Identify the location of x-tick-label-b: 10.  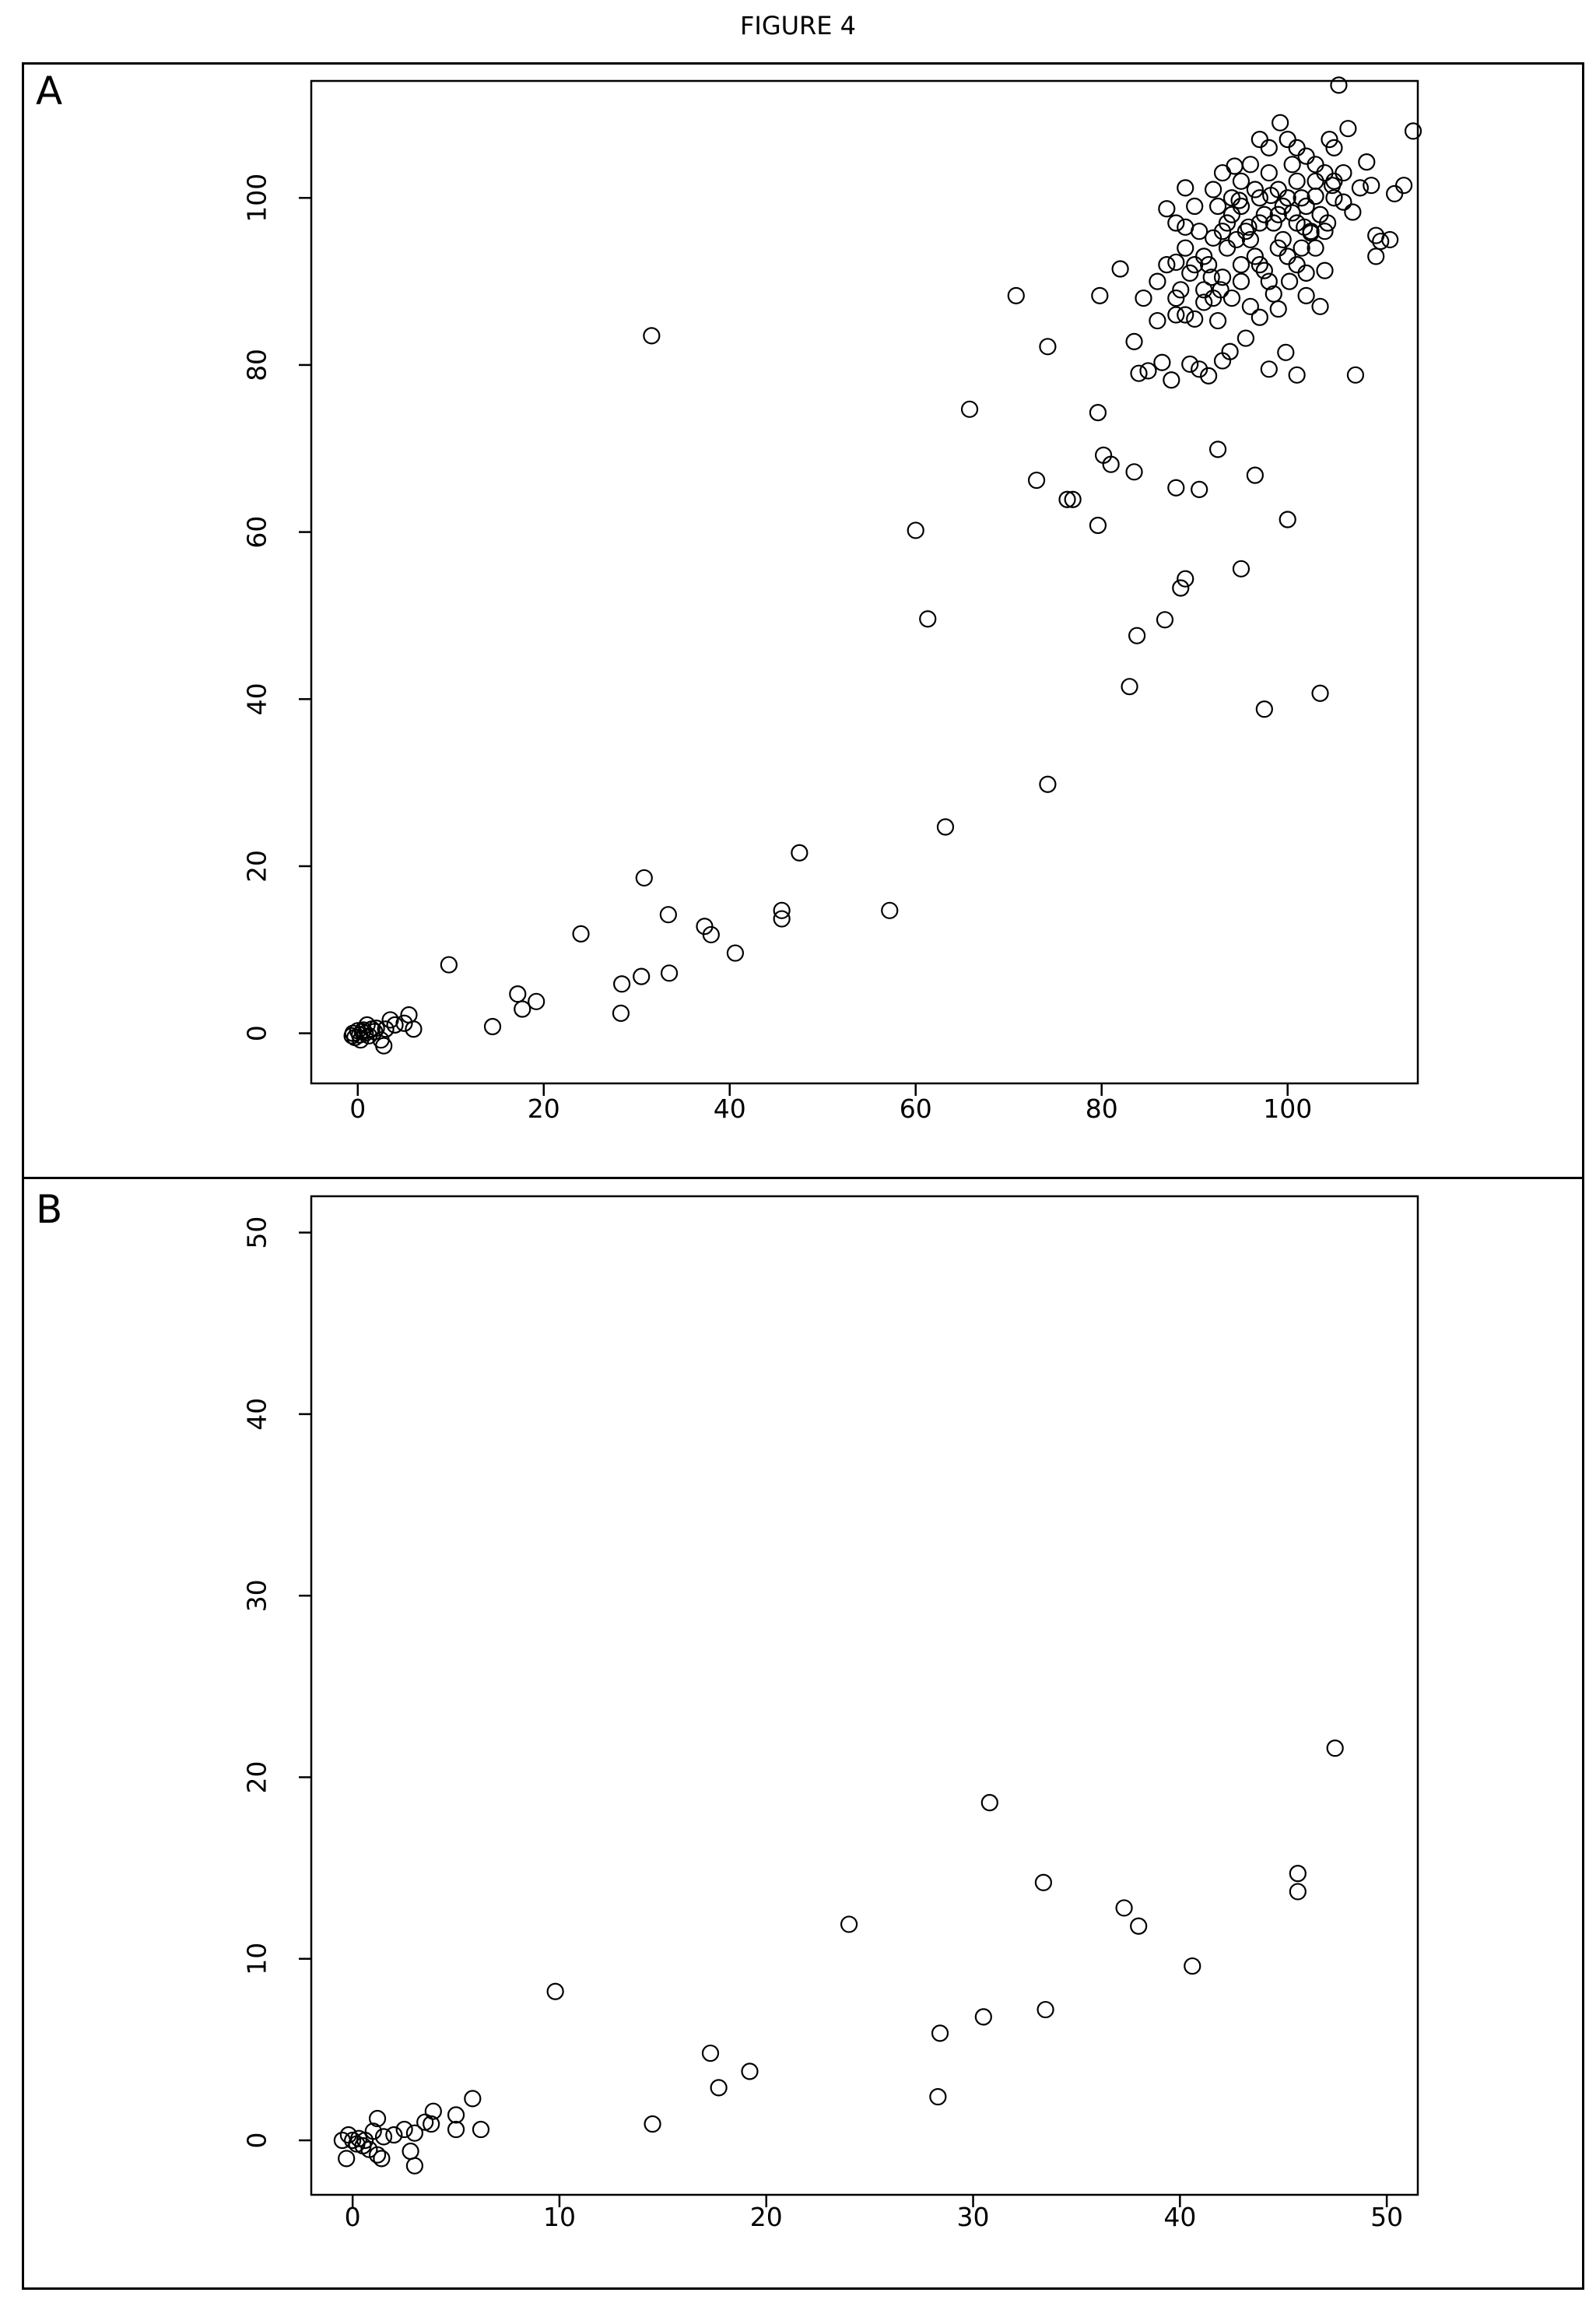
(559, 2217).